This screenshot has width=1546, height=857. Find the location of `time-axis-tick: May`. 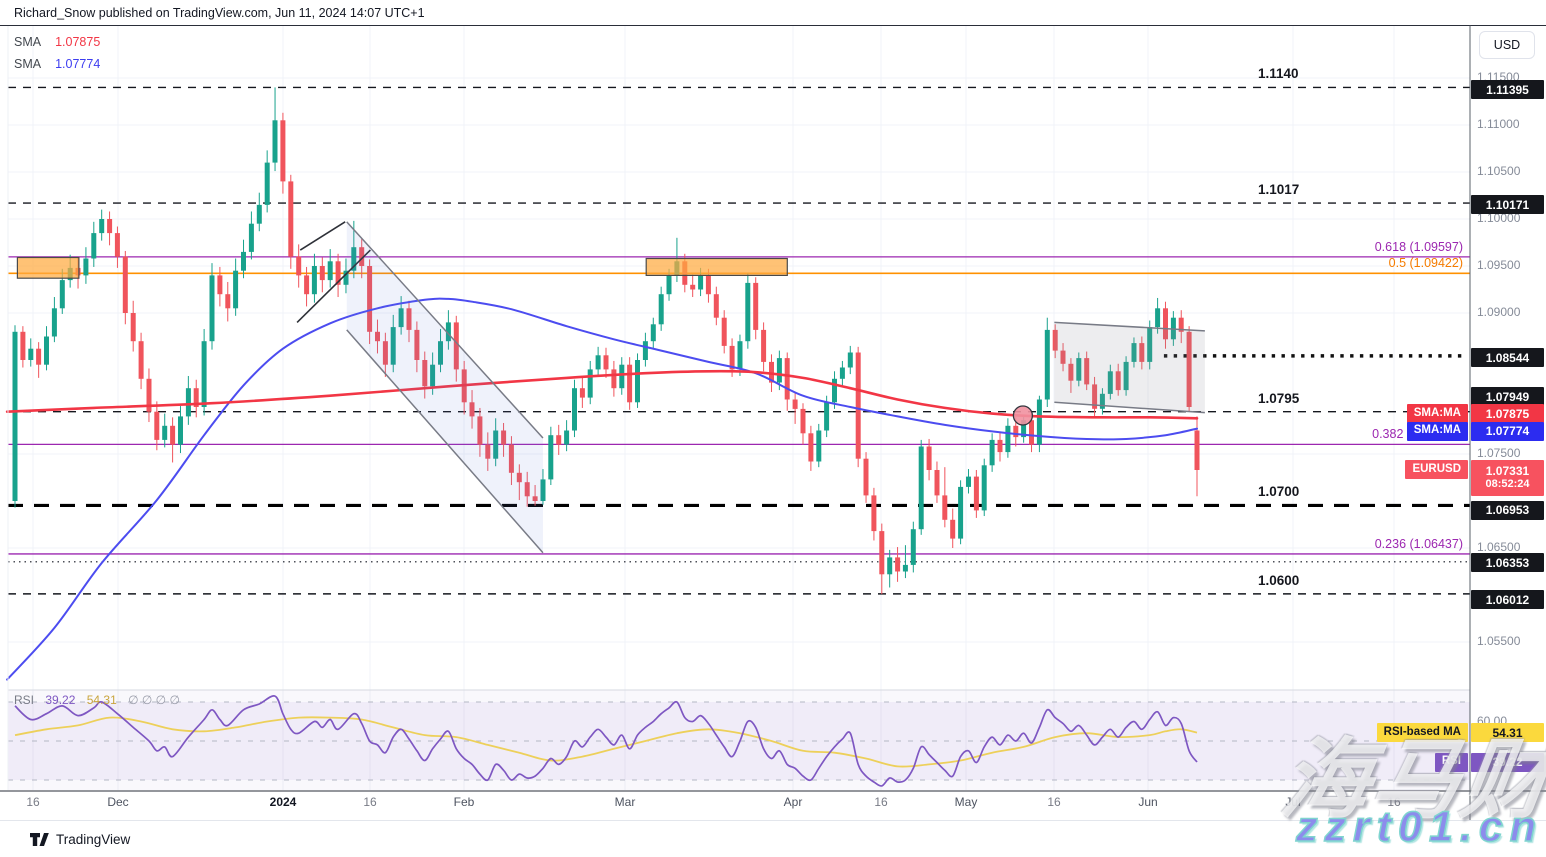

time-axis-tick: May is located at coordinates (966, 802).